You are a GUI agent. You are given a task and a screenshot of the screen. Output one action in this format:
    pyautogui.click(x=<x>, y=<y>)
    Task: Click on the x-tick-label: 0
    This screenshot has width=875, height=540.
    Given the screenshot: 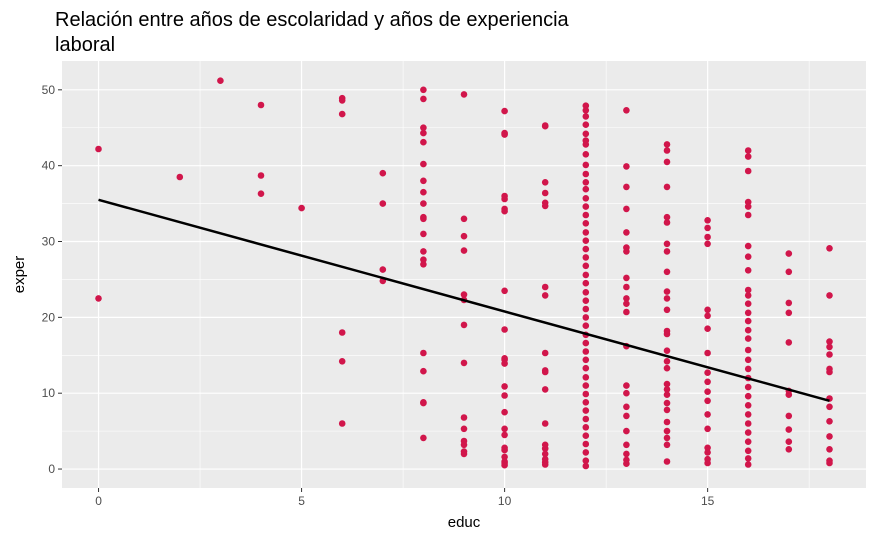 What is the action you would take?
    pyautogui.click(x=98, y=501)
    